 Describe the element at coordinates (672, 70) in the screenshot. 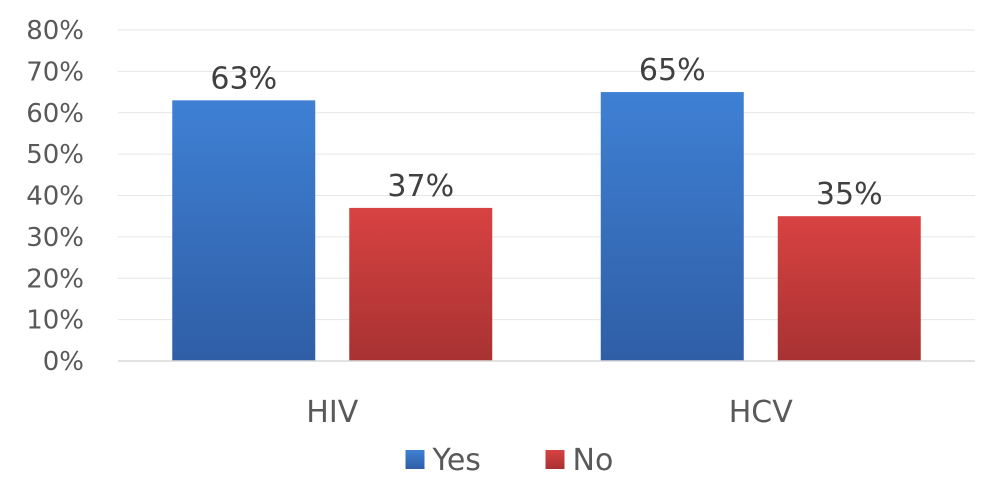

I see `data-label: 65%` at that location.